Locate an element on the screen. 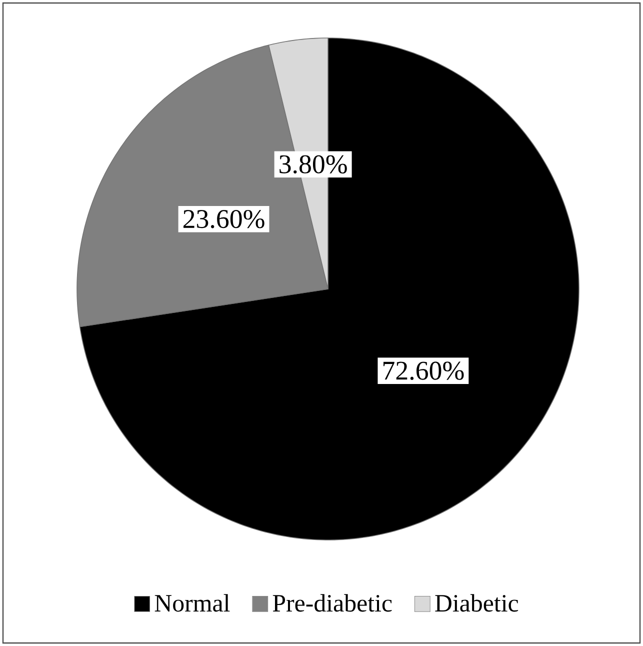  legend-label: Diabetic is located at coordinates (476, 603).